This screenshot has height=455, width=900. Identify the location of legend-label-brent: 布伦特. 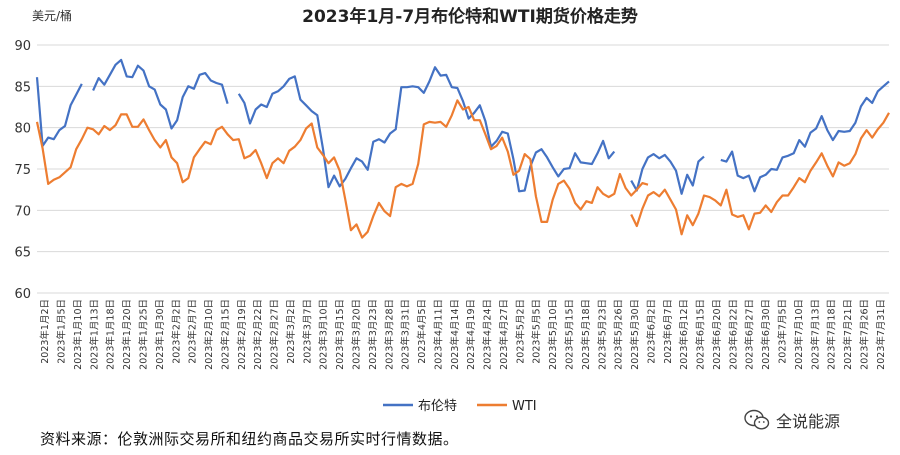
(437, 406).